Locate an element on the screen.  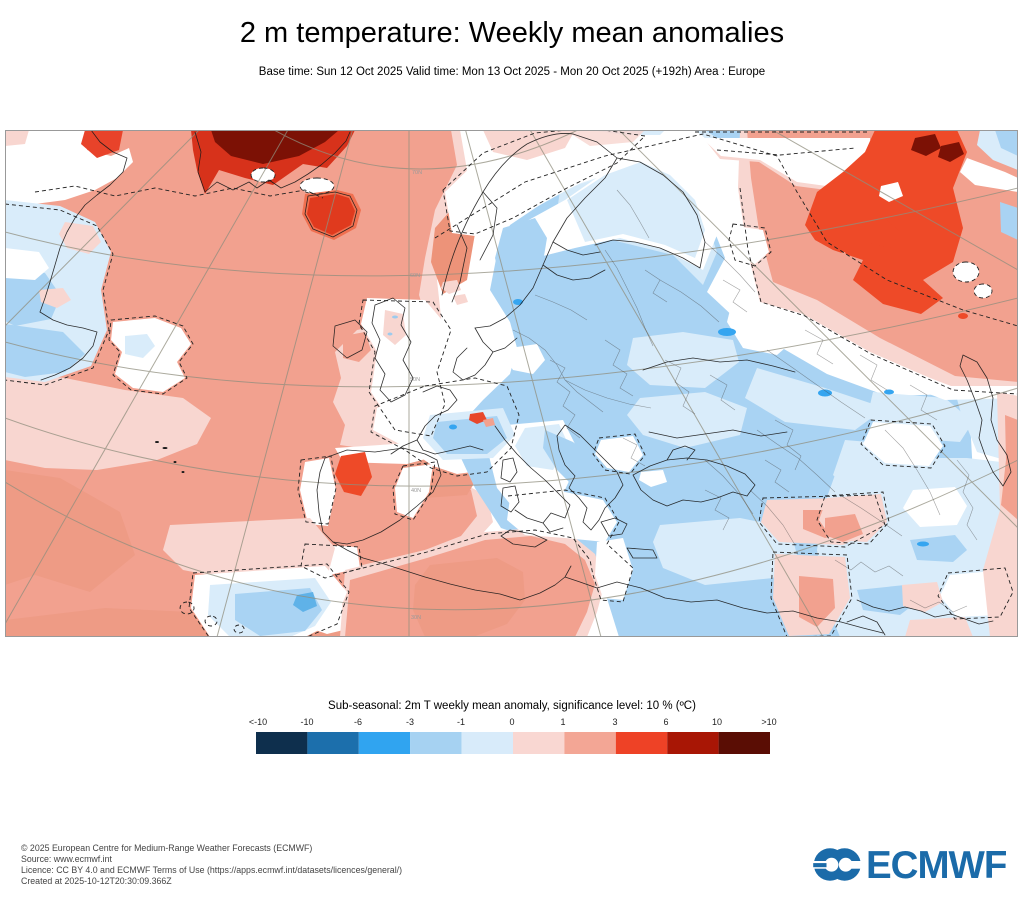
svg-text: 70N is located at coordinates (417, 173).